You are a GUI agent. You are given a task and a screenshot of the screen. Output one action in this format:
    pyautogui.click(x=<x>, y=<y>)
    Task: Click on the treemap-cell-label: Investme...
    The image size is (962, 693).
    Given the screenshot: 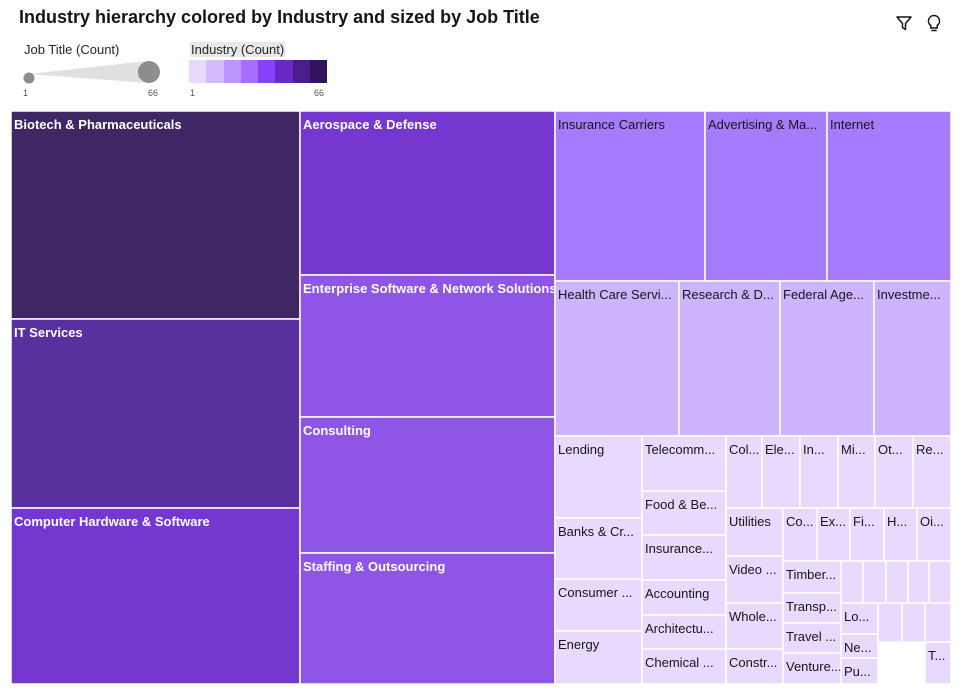 What is the action you would take?
    pyautogui.click(x=909, y=294)
    